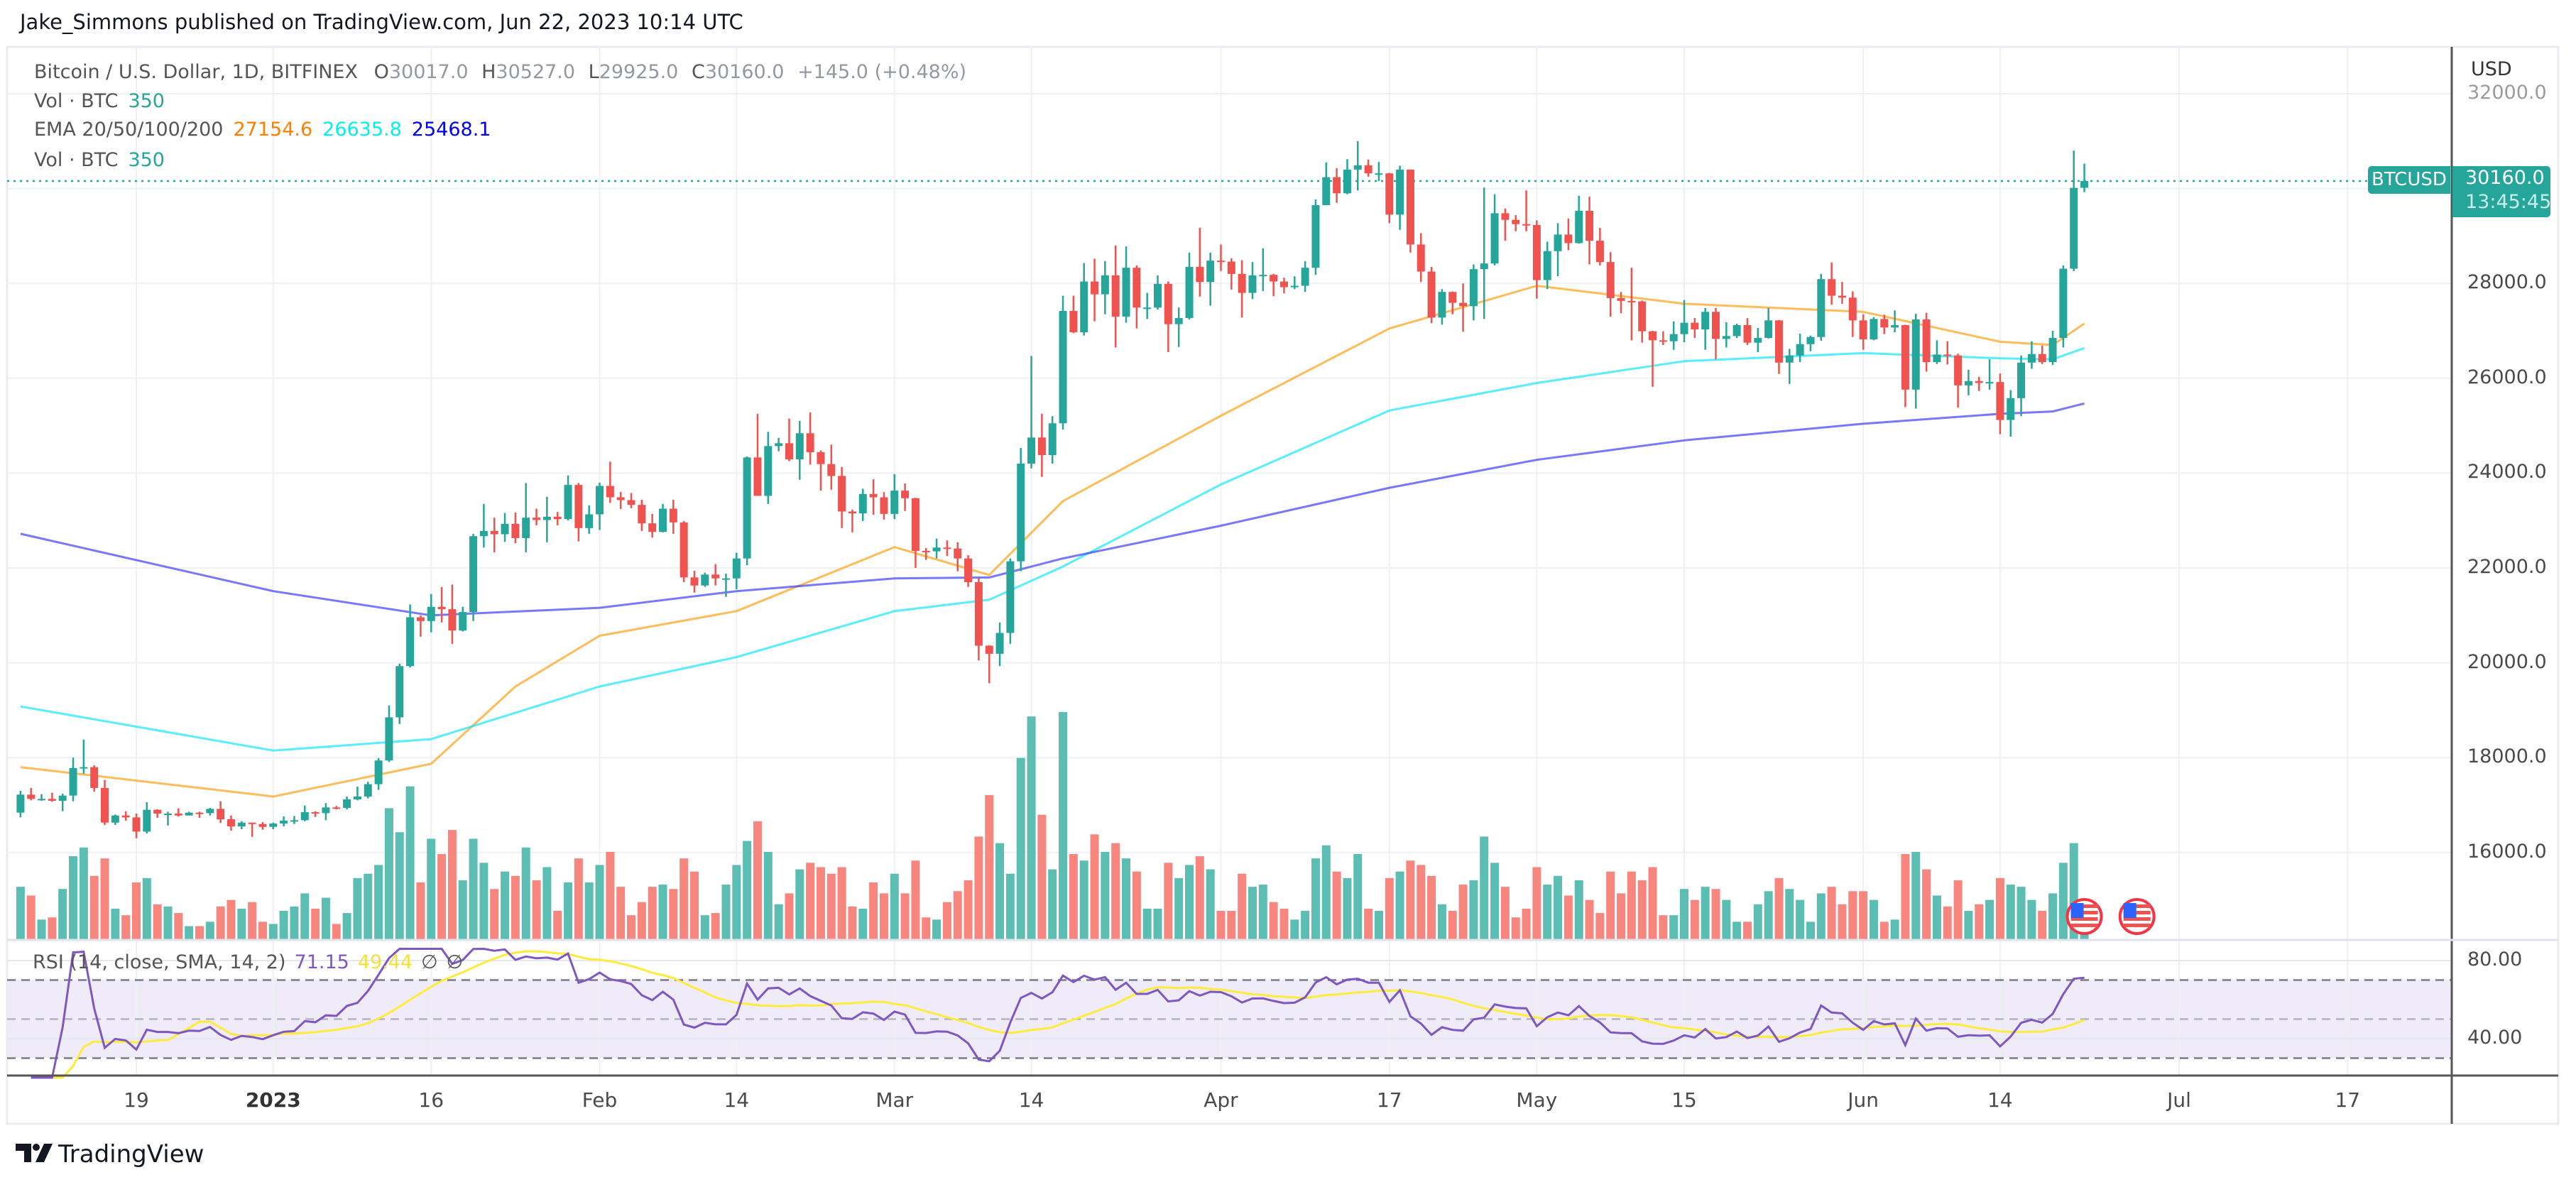  Describe the element at coordinates (110, 1154) in the screenshot. I see `tradingview-logo: TradingView` at that location.